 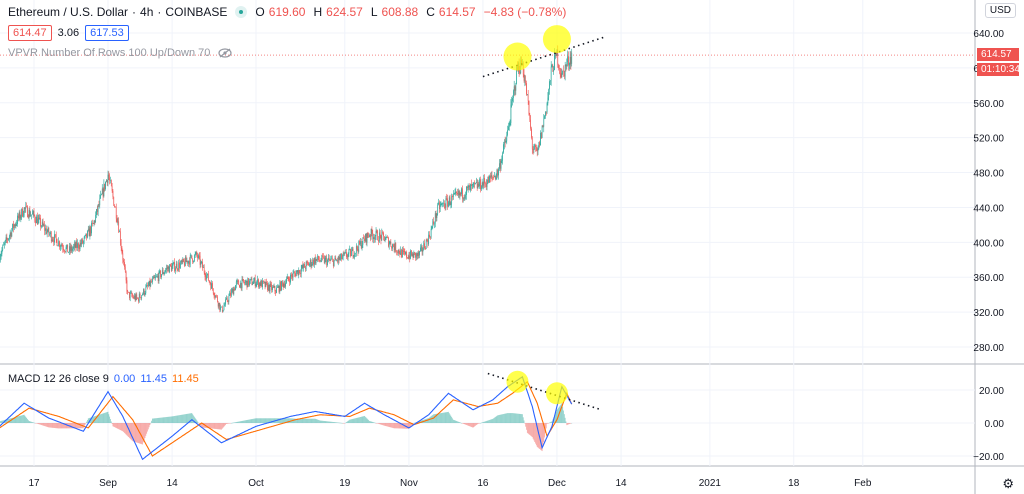 What do you see at coordinates (998, 54) in the screenshot?
I see `last-price-tag: 614.57` at bounding box center [998, 54].